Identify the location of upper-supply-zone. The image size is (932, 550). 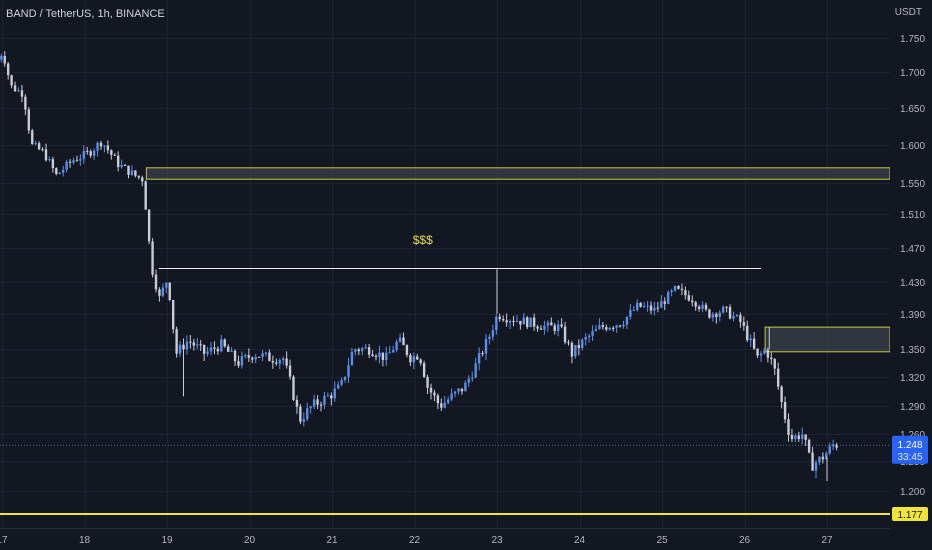
(518, 173).